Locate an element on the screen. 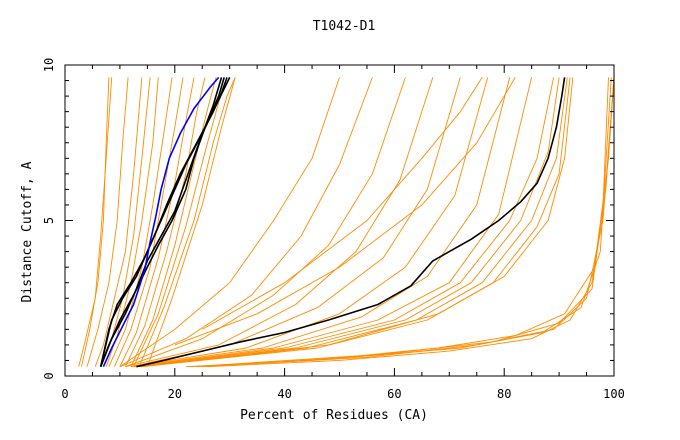 Image resolution: width=680 pixels, height=440 pixels. y-tick-label-10: 10 is located at coordinates (49, 65).